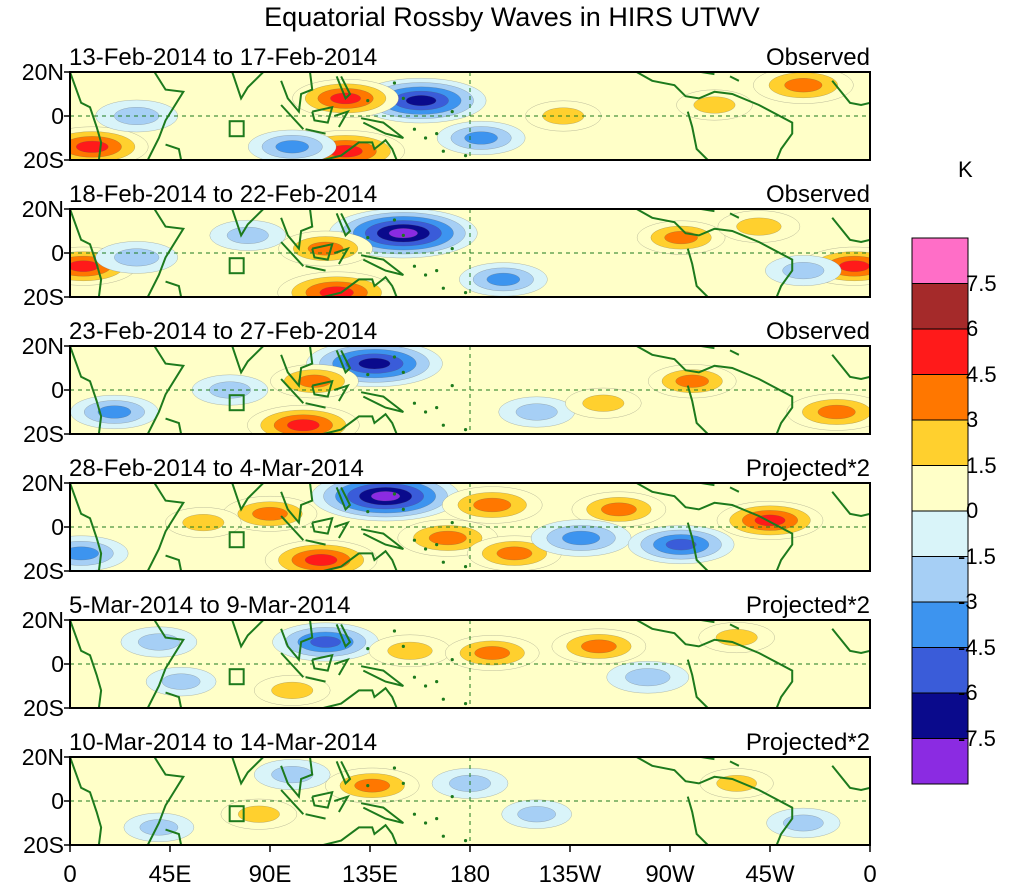  I want to click on colorbar-label: 0, so click(972, 510).